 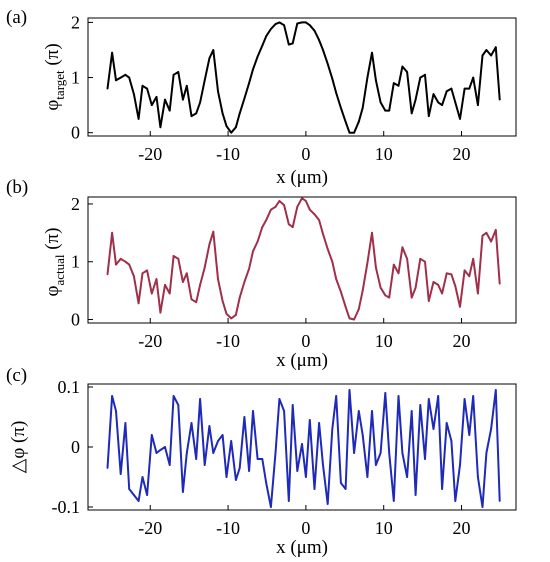 What do you see at coordinates (384, 528) in the screenshot?
I see `panel-c-x-tick-label: 10` at bounding box center [384, 528].